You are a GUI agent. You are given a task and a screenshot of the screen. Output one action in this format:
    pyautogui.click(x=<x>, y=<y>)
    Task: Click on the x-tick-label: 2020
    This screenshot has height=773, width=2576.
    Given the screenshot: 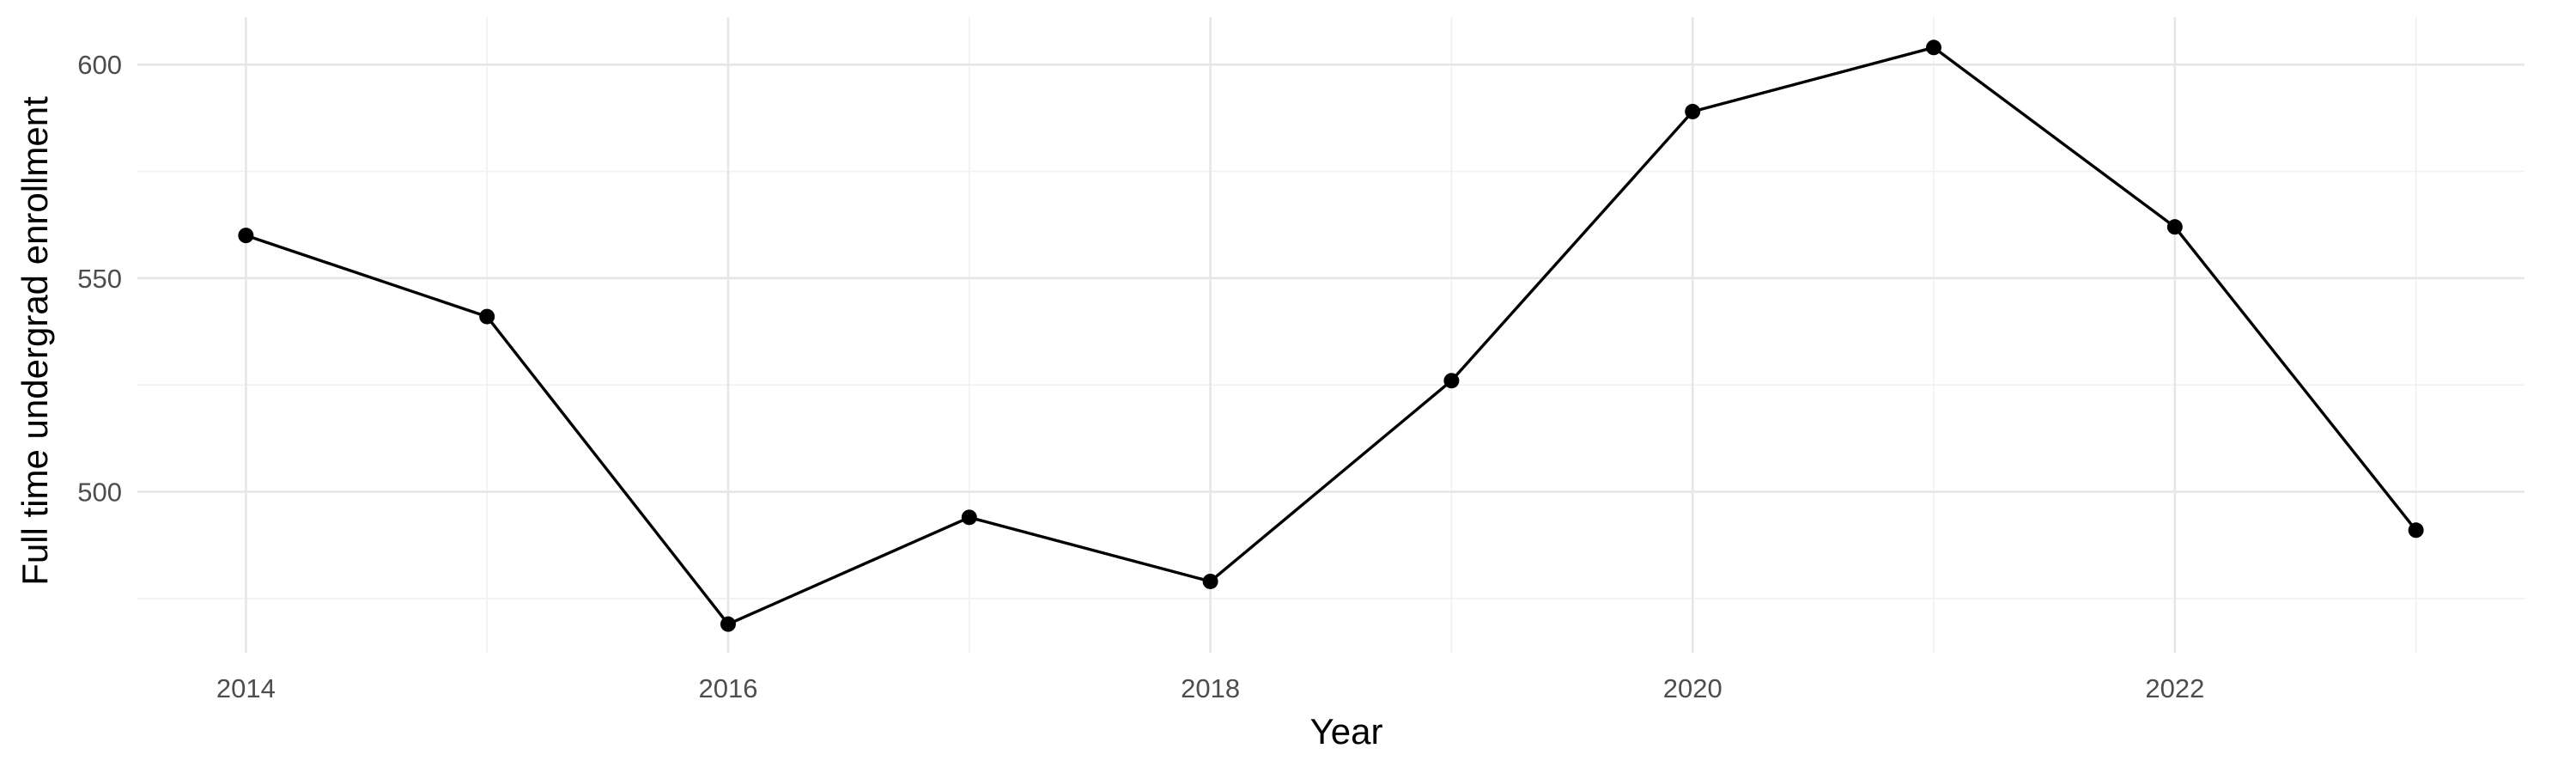 What is the action you would take?
    pyautogui.click(x=1693, y=688)
    